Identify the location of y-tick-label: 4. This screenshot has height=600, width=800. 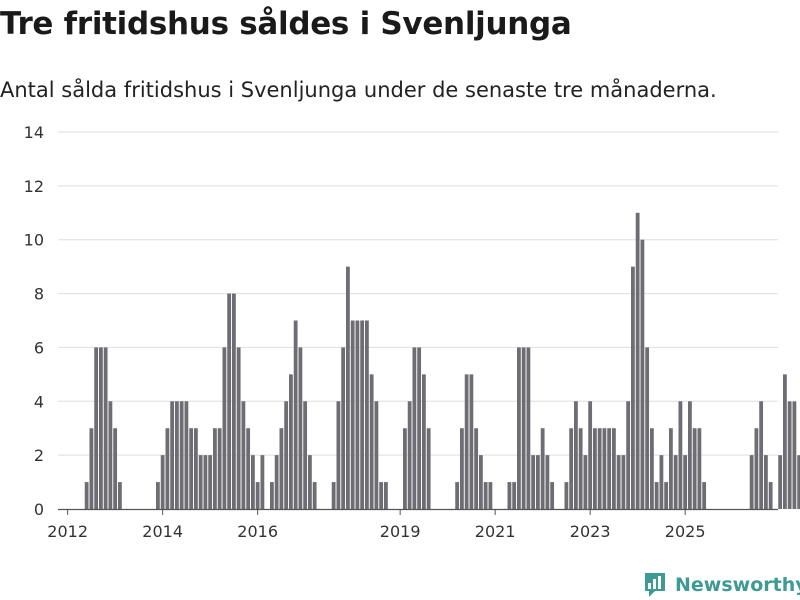
(39, 401).